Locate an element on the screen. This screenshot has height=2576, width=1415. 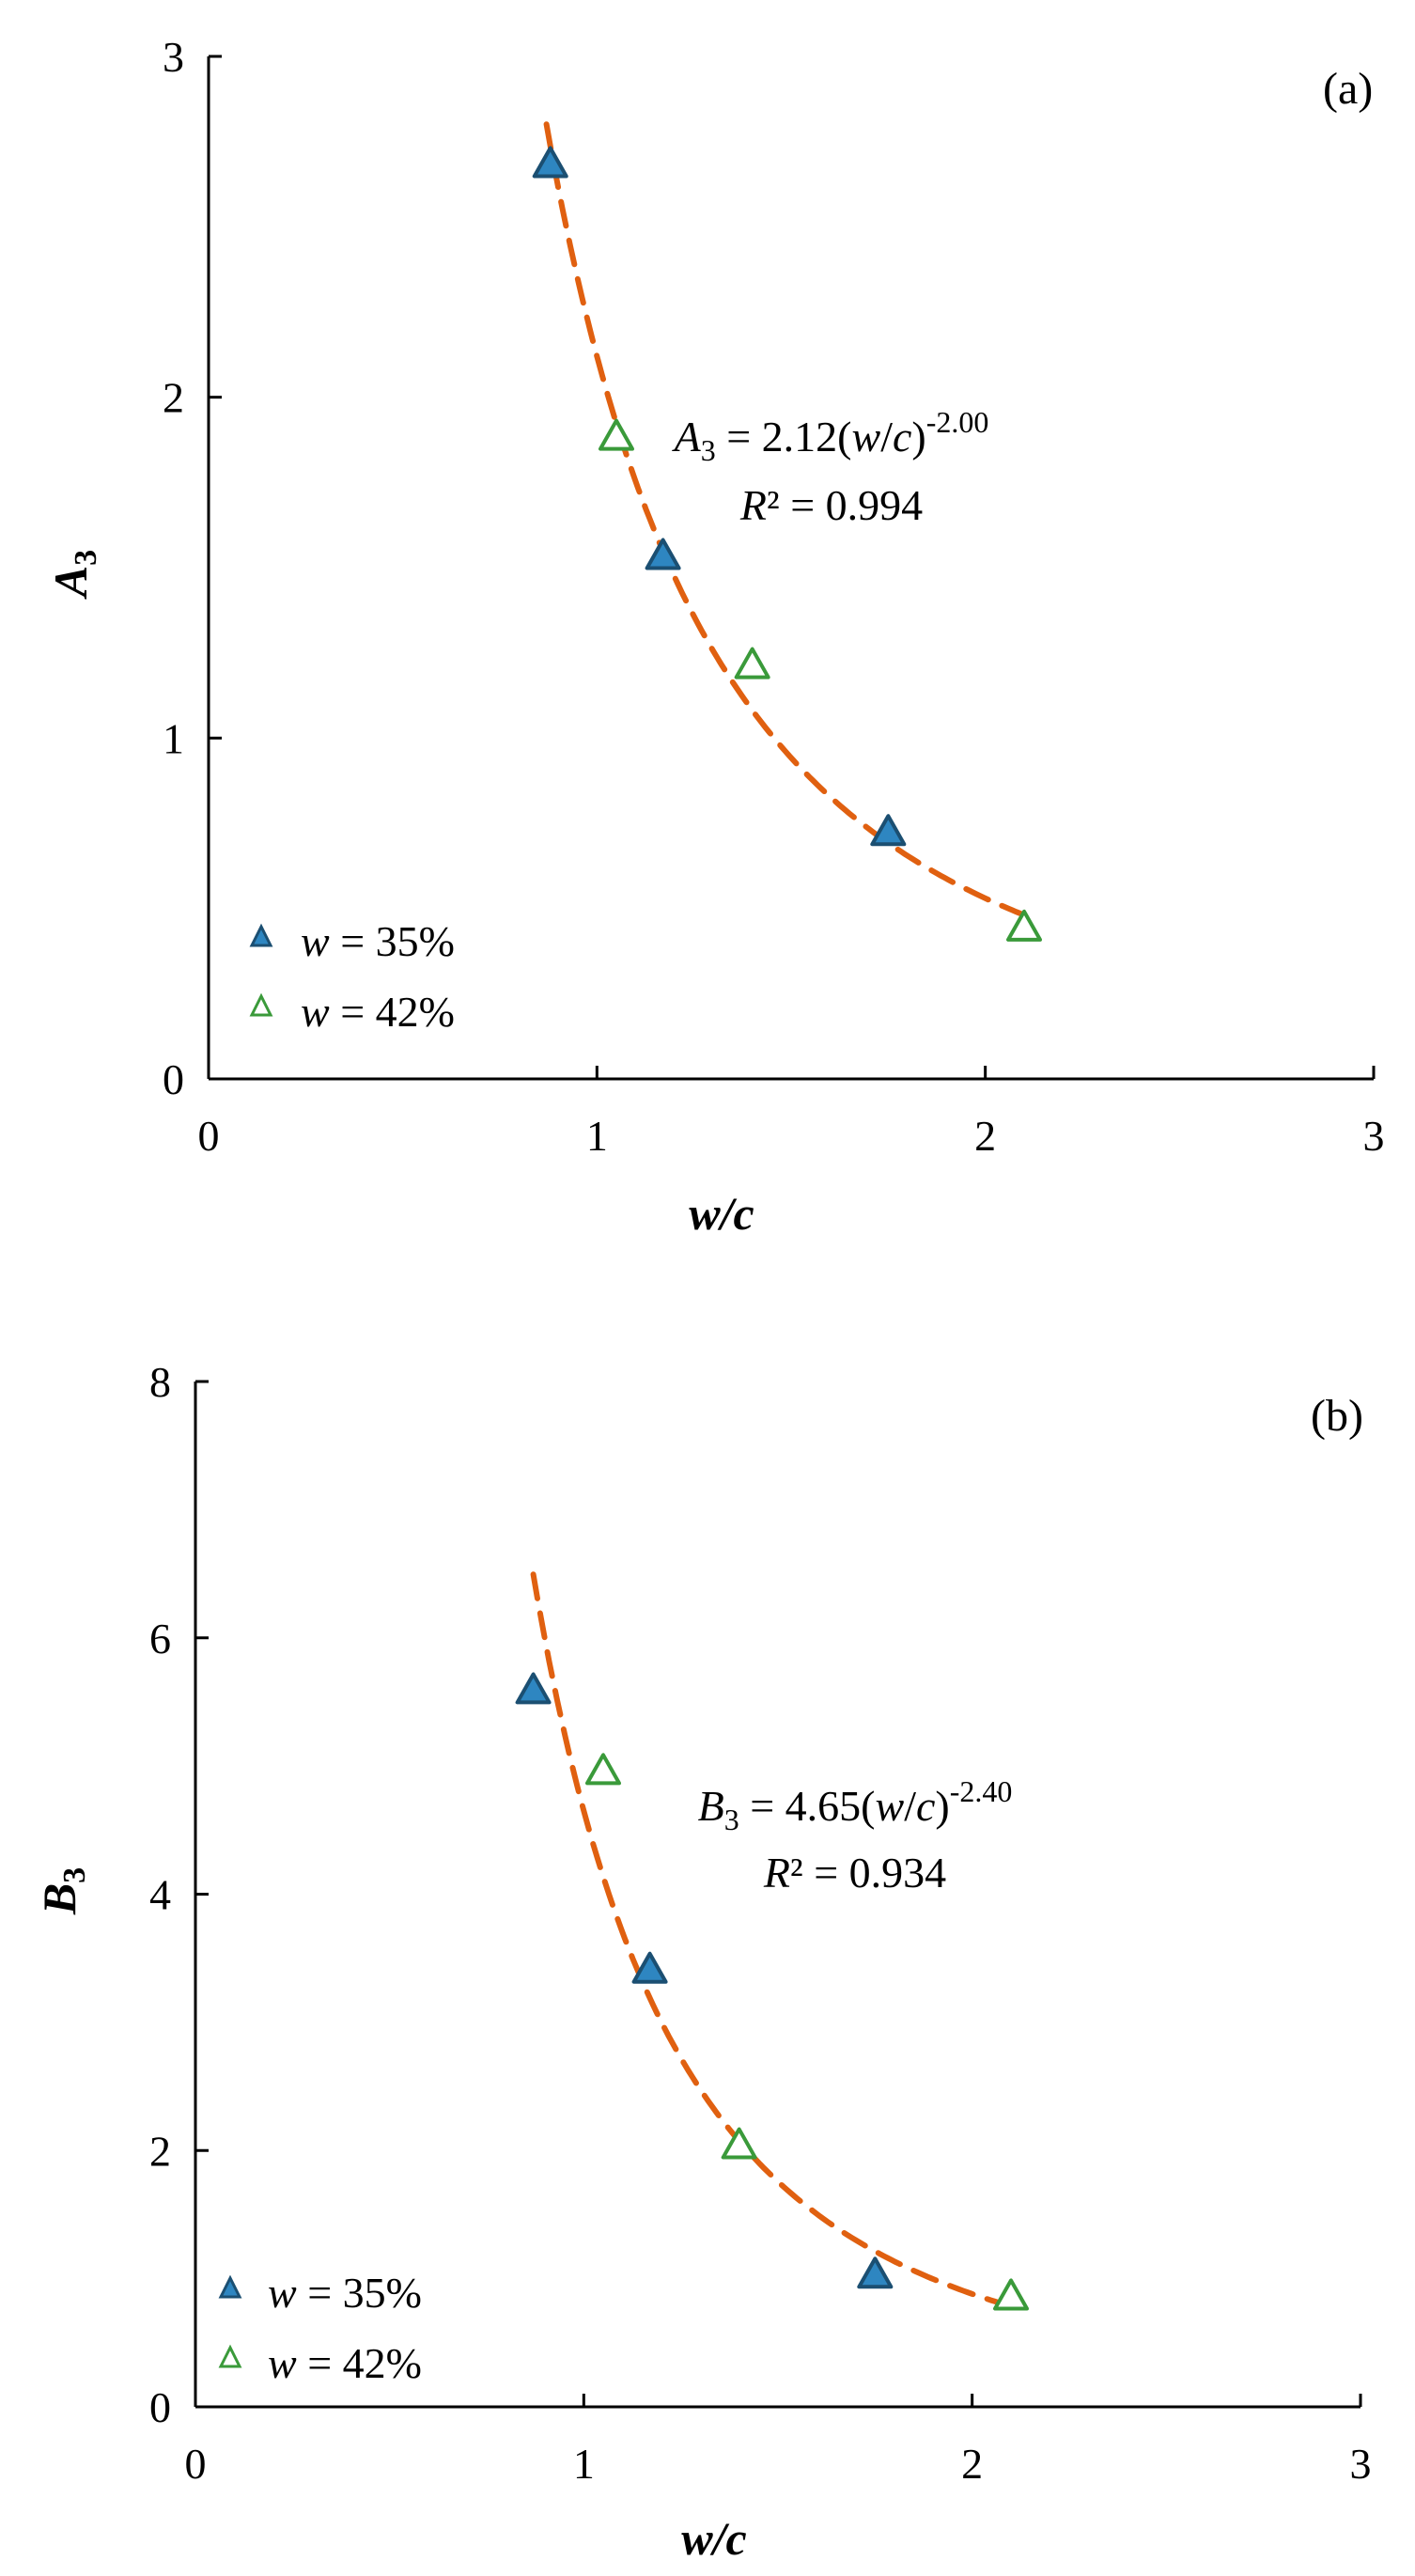
chart-a-y-tick-label: 0 is located at coordinates (173, 1079).